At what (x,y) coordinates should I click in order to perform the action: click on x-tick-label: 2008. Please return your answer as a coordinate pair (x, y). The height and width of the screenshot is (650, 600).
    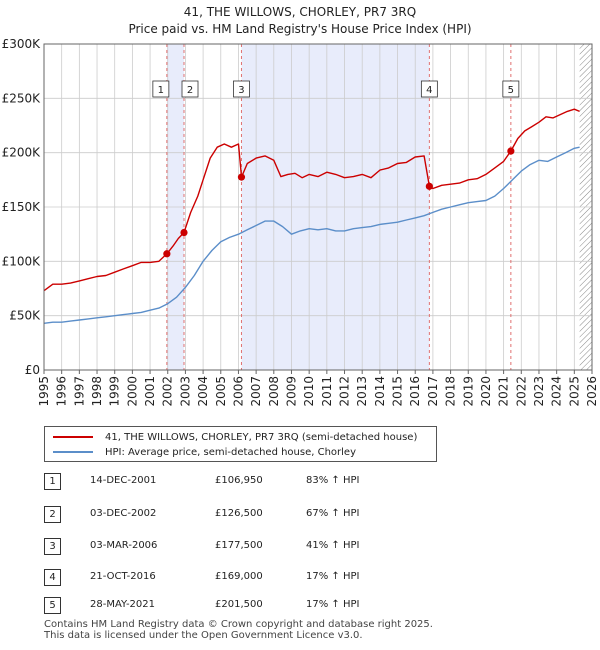
    Looking at the image, I should click on (274, 391).